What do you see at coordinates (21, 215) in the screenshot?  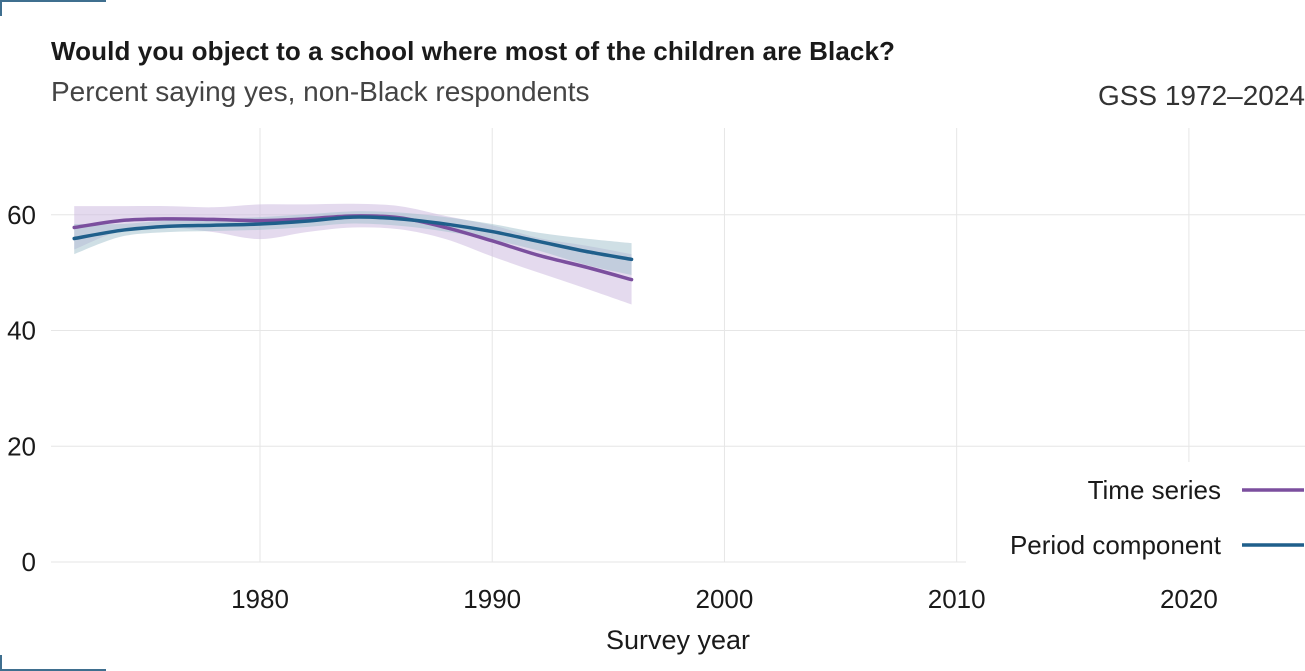 I see `y-tick-label: 60` at bounding box center [21, 215].